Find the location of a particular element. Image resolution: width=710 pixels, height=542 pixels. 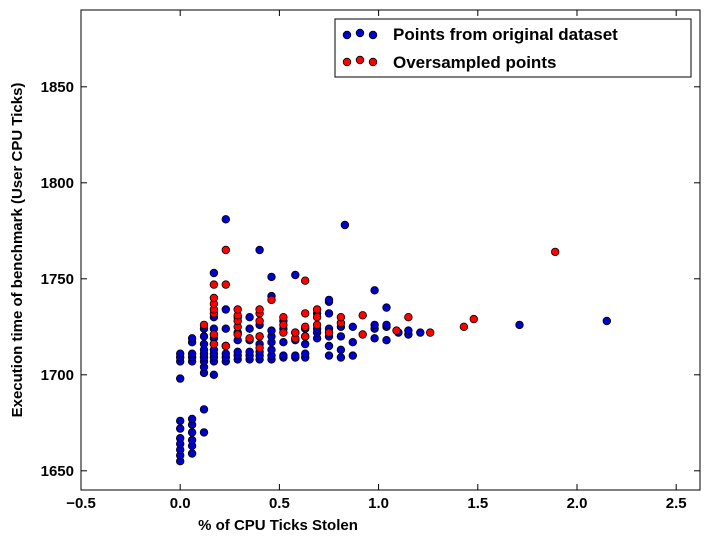

x-tick-label: 1.5 is located at coordinates (477, 503).